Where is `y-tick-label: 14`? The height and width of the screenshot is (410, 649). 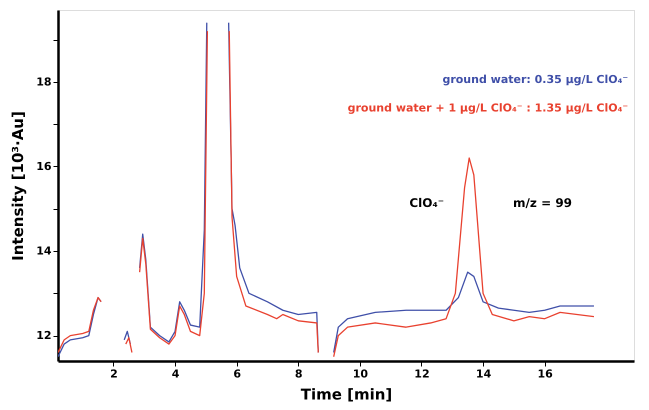
y-tick-label: 14 is located at coordinates (44, 251).